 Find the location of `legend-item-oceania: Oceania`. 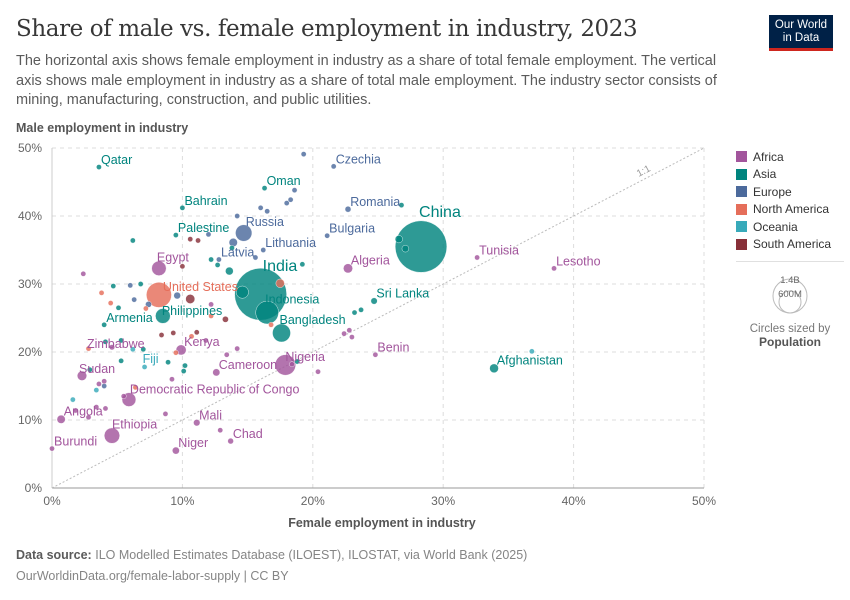

legend-item-oceania: Oceania is located at coordinates (790, 227).